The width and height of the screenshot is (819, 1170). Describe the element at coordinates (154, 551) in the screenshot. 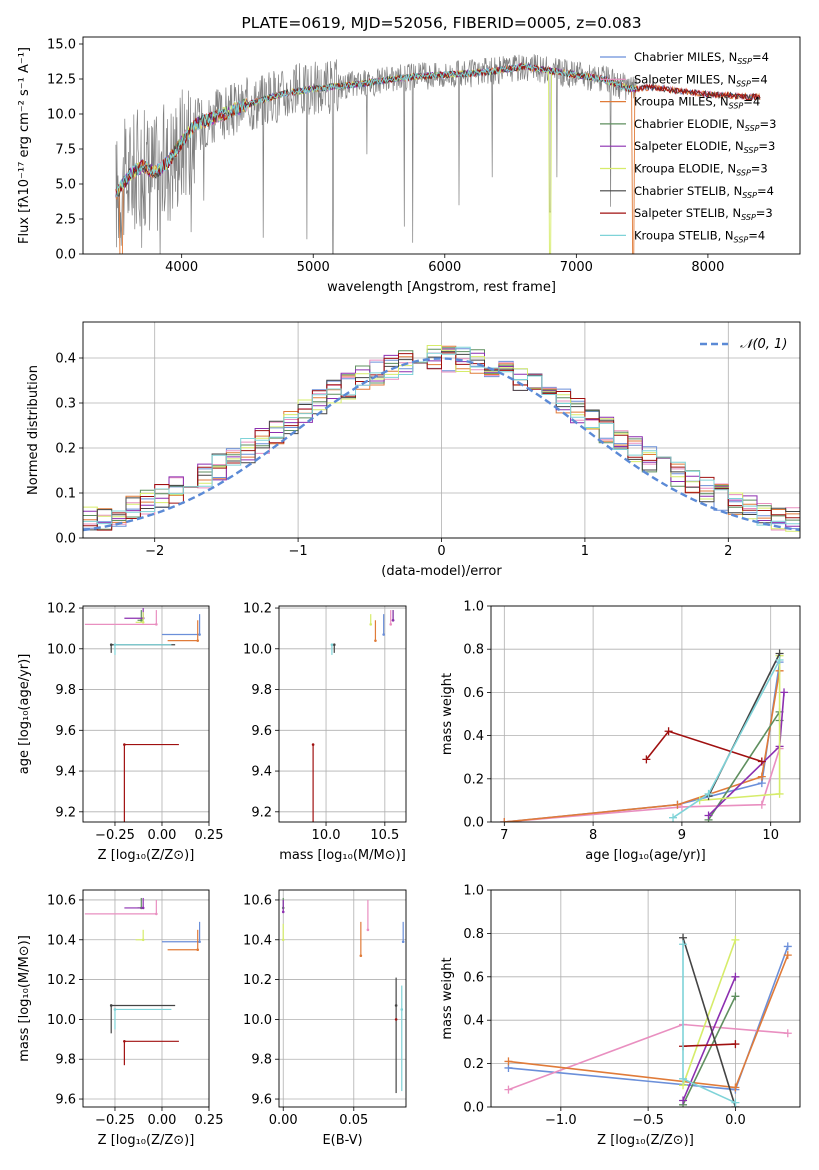

I see `residuals-xtick-label: −2` at that location.